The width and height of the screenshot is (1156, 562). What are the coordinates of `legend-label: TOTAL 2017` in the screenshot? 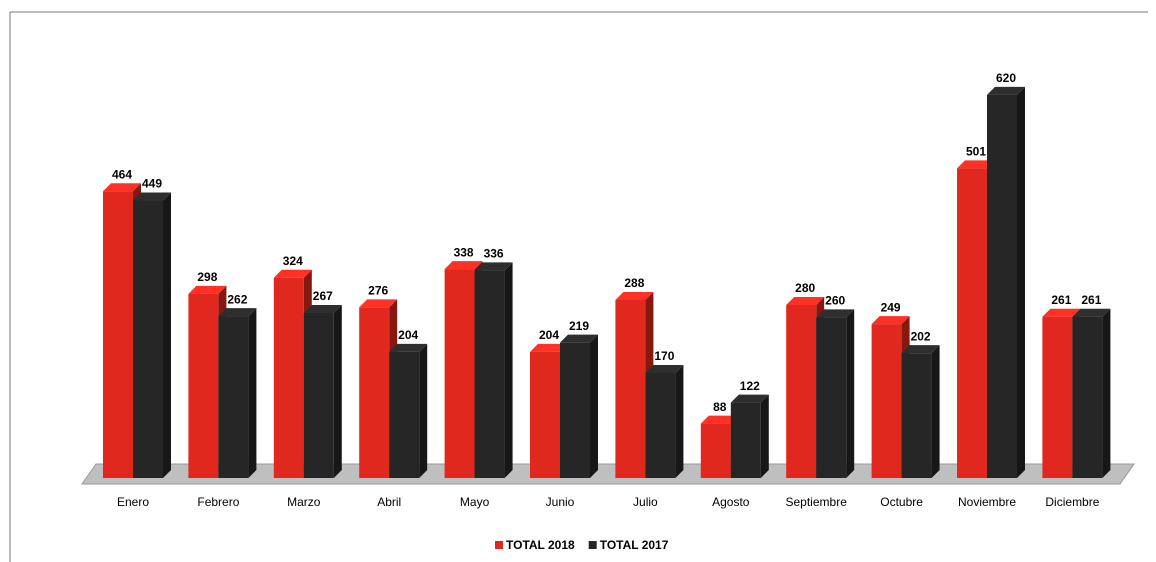 It's located at (634, 545).